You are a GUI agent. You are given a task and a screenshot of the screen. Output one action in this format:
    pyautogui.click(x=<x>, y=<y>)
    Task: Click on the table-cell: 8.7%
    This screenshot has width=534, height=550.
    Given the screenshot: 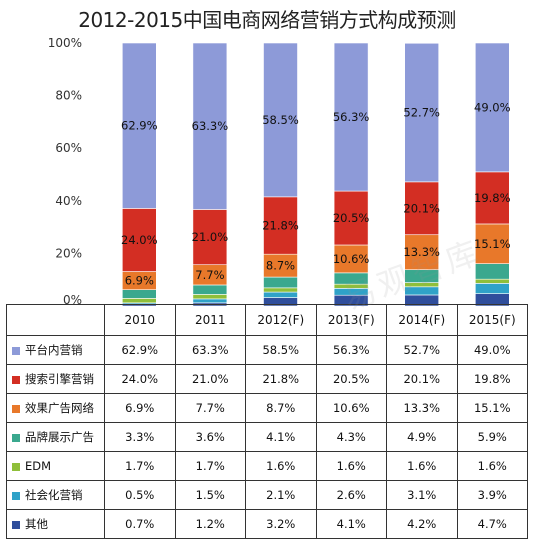 What is the action you would take?
    pyautogui.click(x=281, y=408)
    